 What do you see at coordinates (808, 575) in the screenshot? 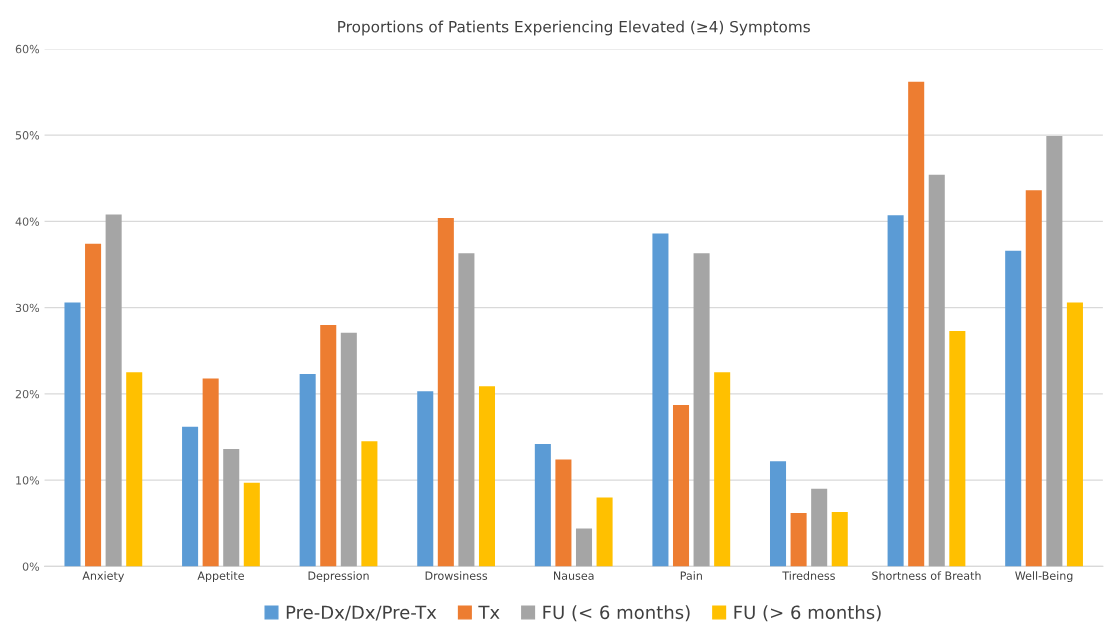
I see `x-tick-label: Tiredness` at bounding box center [808, 575].